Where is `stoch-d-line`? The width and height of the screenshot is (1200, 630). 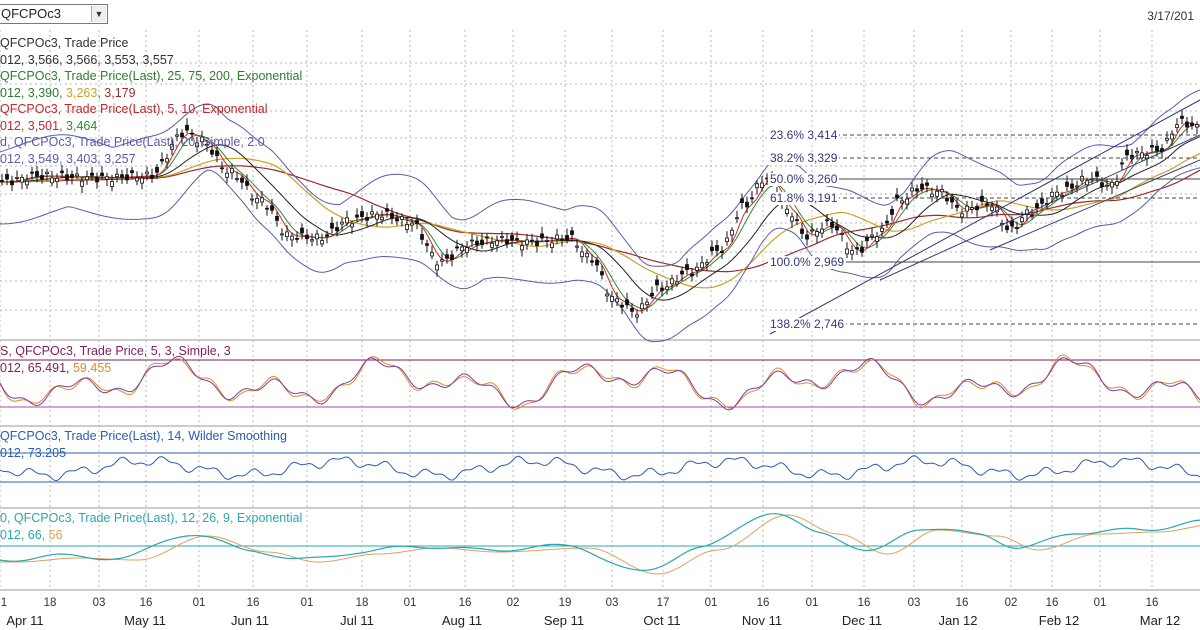 stoch-d-line is located at coordinates (600, 382).